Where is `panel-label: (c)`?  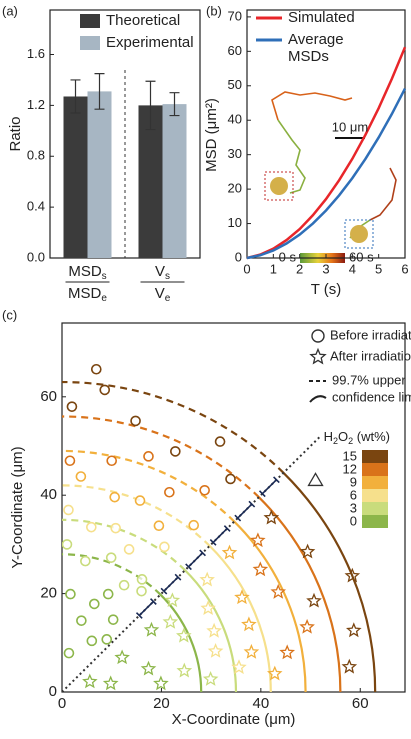 panel-label: (c) is located at coordinates (9, 314).